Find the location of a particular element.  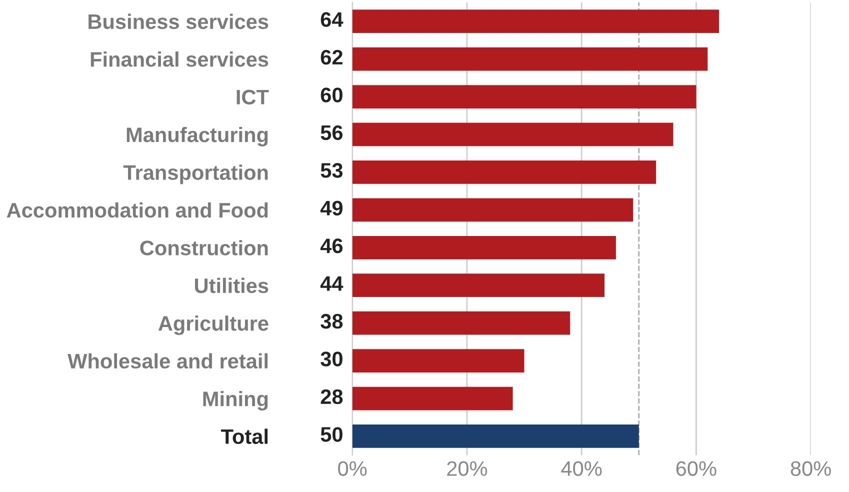

x-tick-label: 0% is located at coordinates (352, 468).